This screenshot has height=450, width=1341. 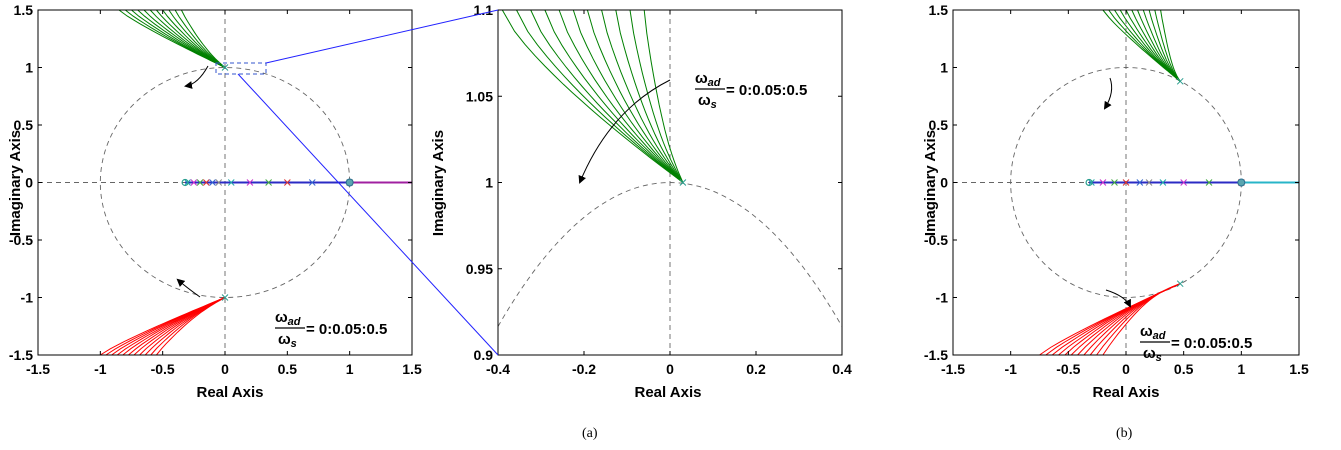 What do you see at coordinates (38, 369) in the screenshot?
I see `x-tick-label: -1.5` at bounding box center [38, 369].